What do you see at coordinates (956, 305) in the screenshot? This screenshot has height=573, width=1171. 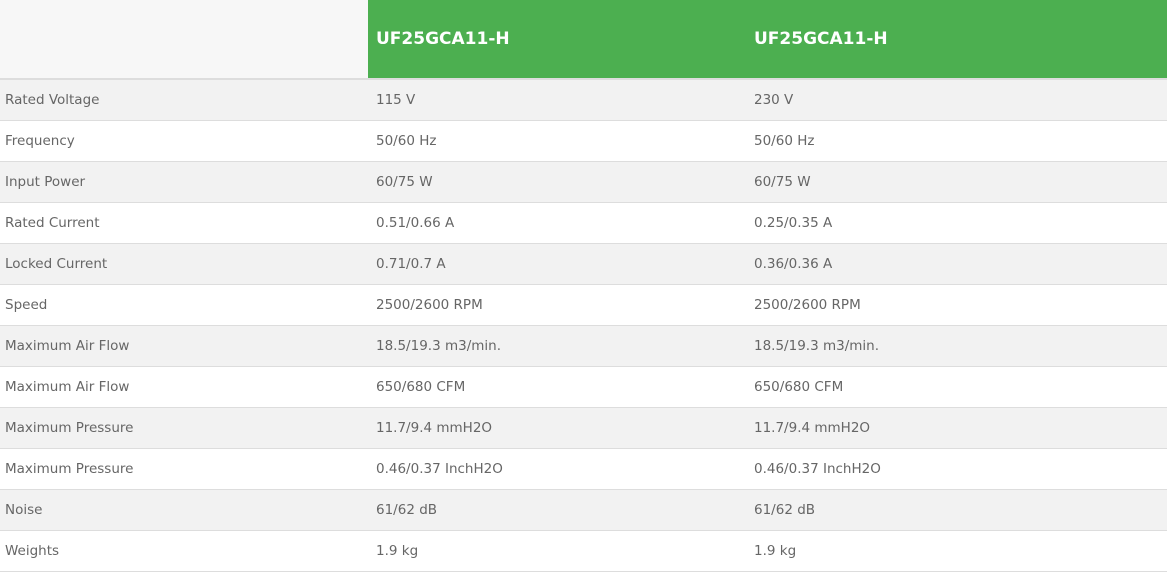 I see `spec-value-model-2: 2500/2600 RPM` at bounding box center [956, 305].